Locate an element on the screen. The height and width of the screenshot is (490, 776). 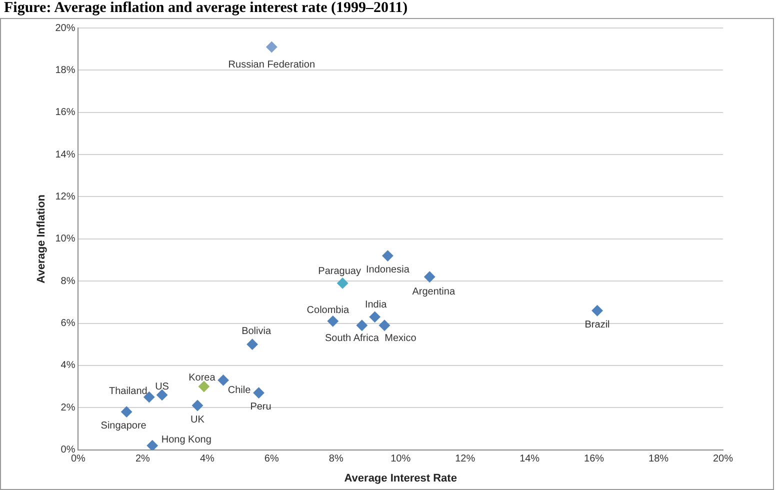
x-tick-label: 6% is located at coordinates (271, 459).